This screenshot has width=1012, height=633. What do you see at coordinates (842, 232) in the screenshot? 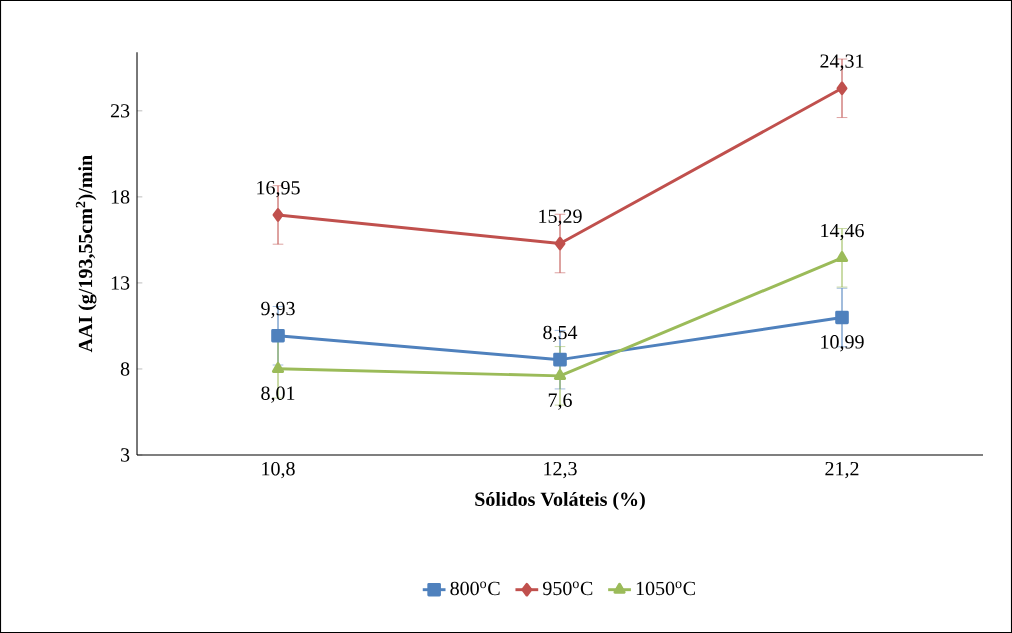
I see `data-label: 14,46` at bounding box center [842, 232].